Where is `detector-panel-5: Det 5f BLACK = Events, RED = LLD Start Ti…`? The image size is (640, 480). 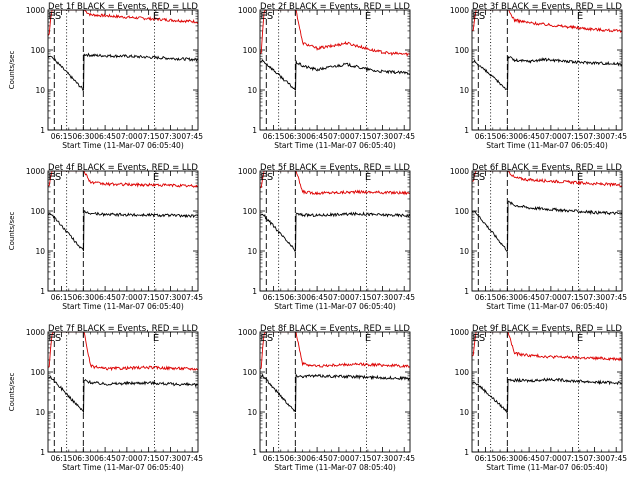
detector-panel-5: Det 5f BLACK = Events, RED = LLD Start Ti… is located at coordinates (326, 237).